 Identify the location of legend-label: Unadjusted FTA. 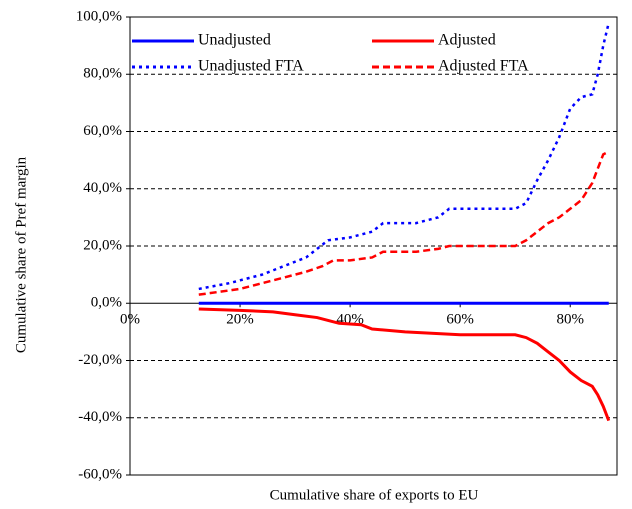
(251, 66).